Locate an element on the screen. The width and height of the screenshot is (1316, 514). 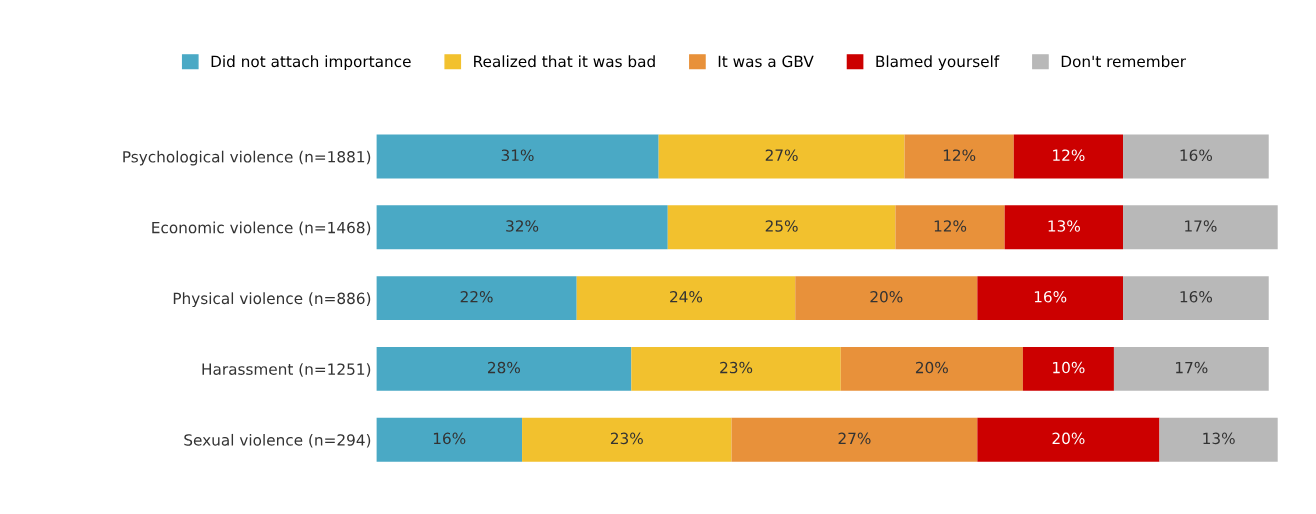
legend-label: Blamed yourself is located at coordinates (938, 63).